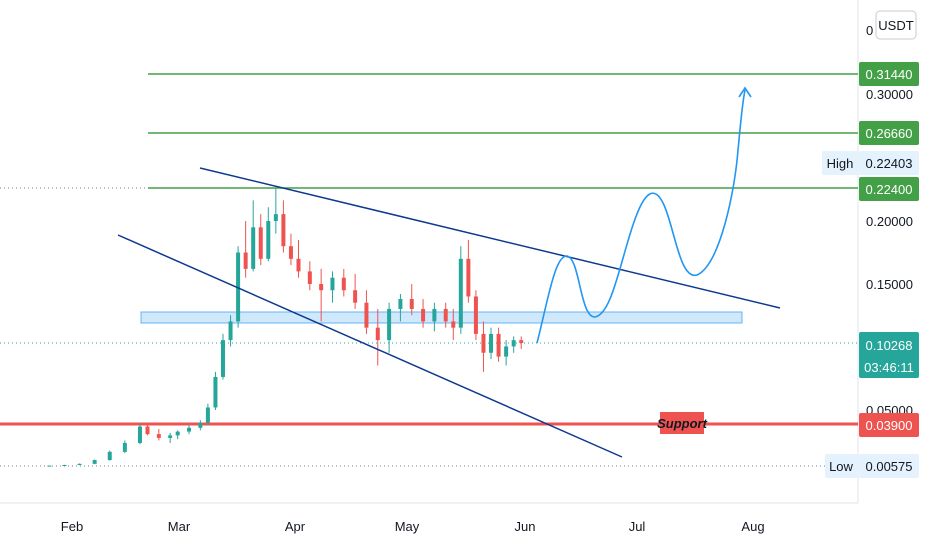 Image resolution: width=932 pixels, height=550 pixels. I want to click on y-tick-label: 0.30000, so click(889, 94).